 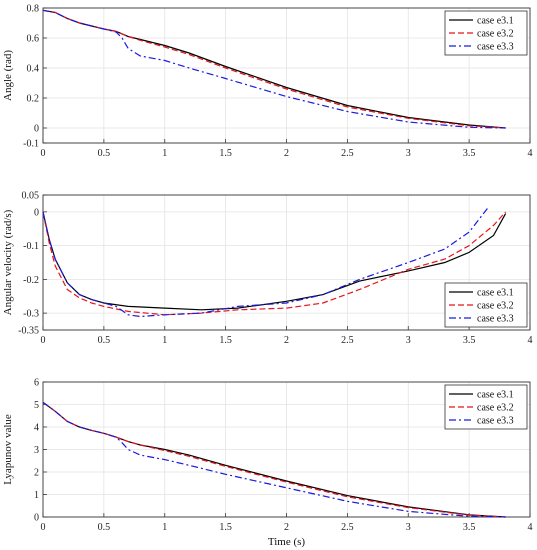 I want to click on y-axis-label: Angle (rad), so click(x=8, y=75).